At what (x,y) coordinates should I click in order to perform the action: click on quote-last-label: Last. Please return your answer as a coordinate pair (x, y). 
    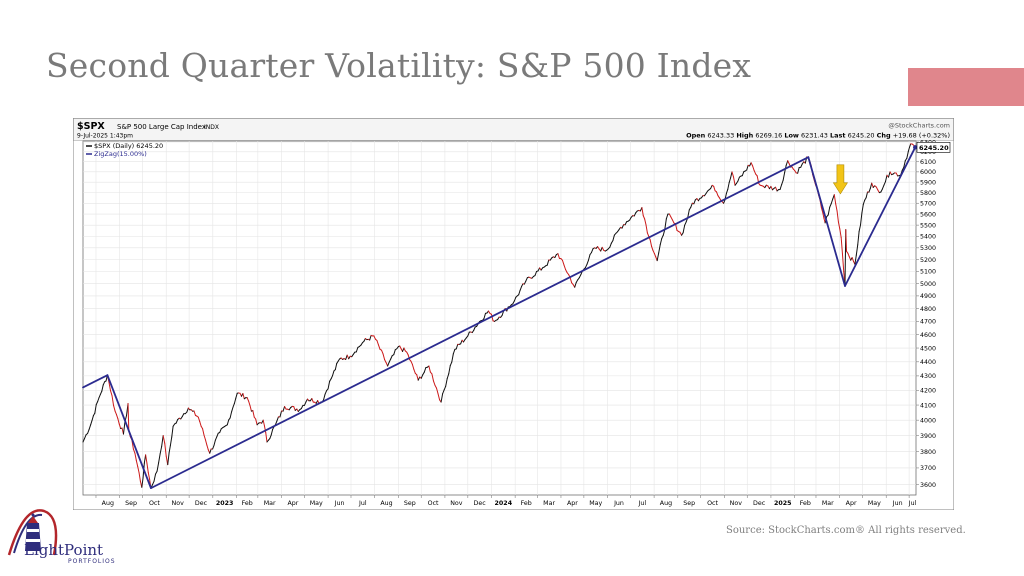
    Looking at the image, I should click on (838, 136).